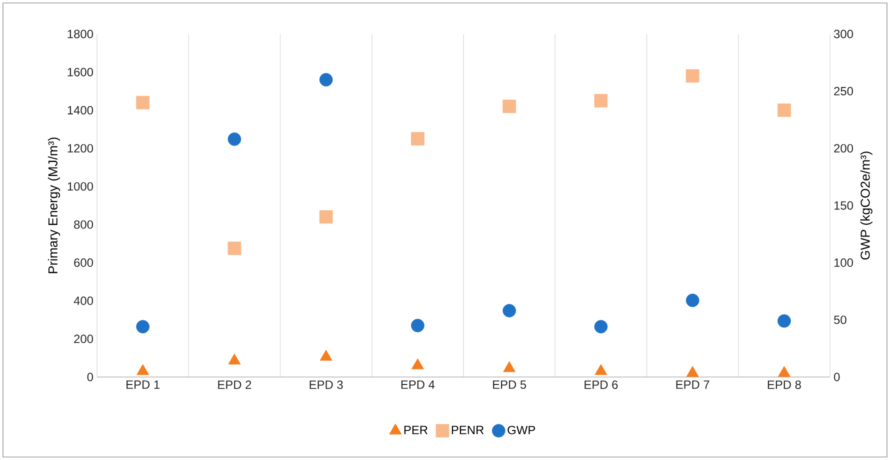 This screenshot has width=890, height=460. Describe the element at coordinates (81, 72) in the screenshot. I see `y-tick-label: 1600` at that location.